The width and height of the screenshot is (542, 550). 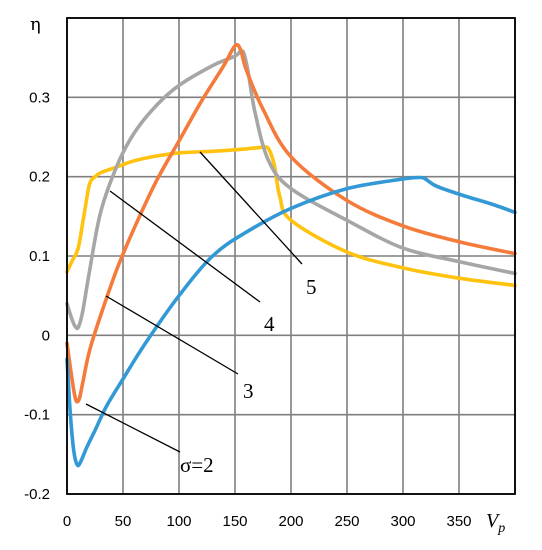 I want to click on y-tick-label: 0.3, so click(x=39, y=97).